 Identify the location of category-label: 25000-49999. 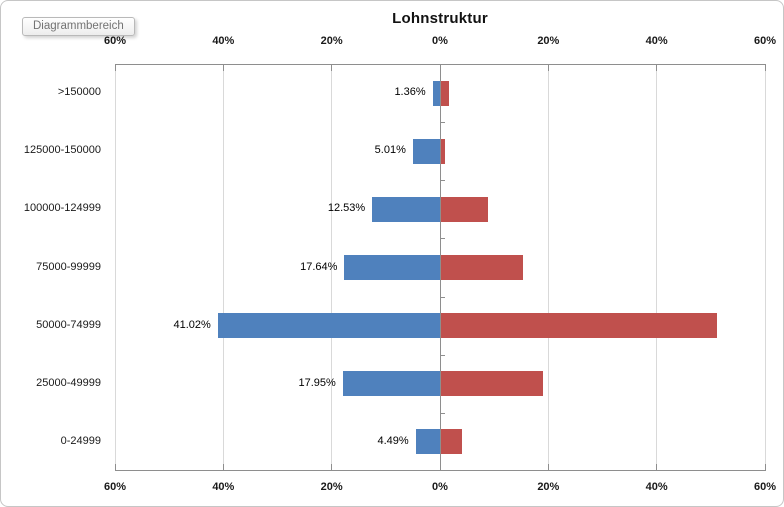
(68, 382).